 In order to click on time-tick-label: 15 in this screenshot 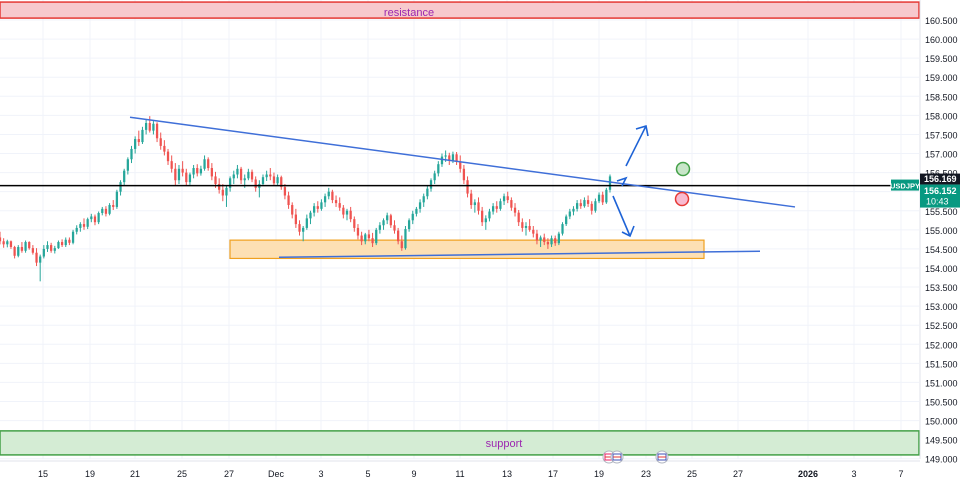, I will do `click(43, 474)`.